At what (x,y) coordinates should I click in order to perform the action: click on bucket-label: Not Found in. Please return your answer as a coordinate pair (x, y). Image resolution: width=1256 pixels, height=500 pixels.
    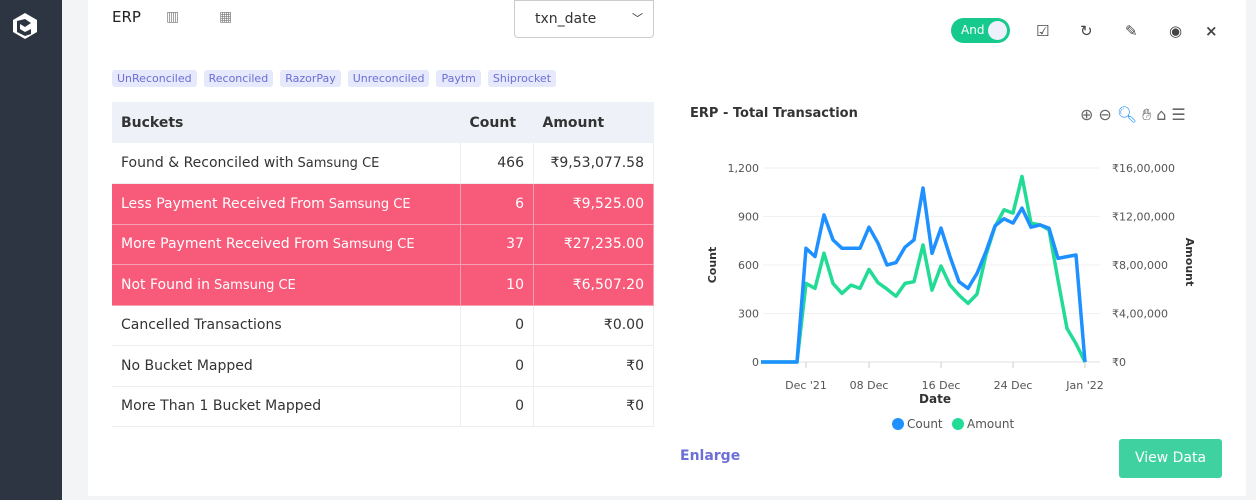
    Looking at the image, I should click on (165, 284).